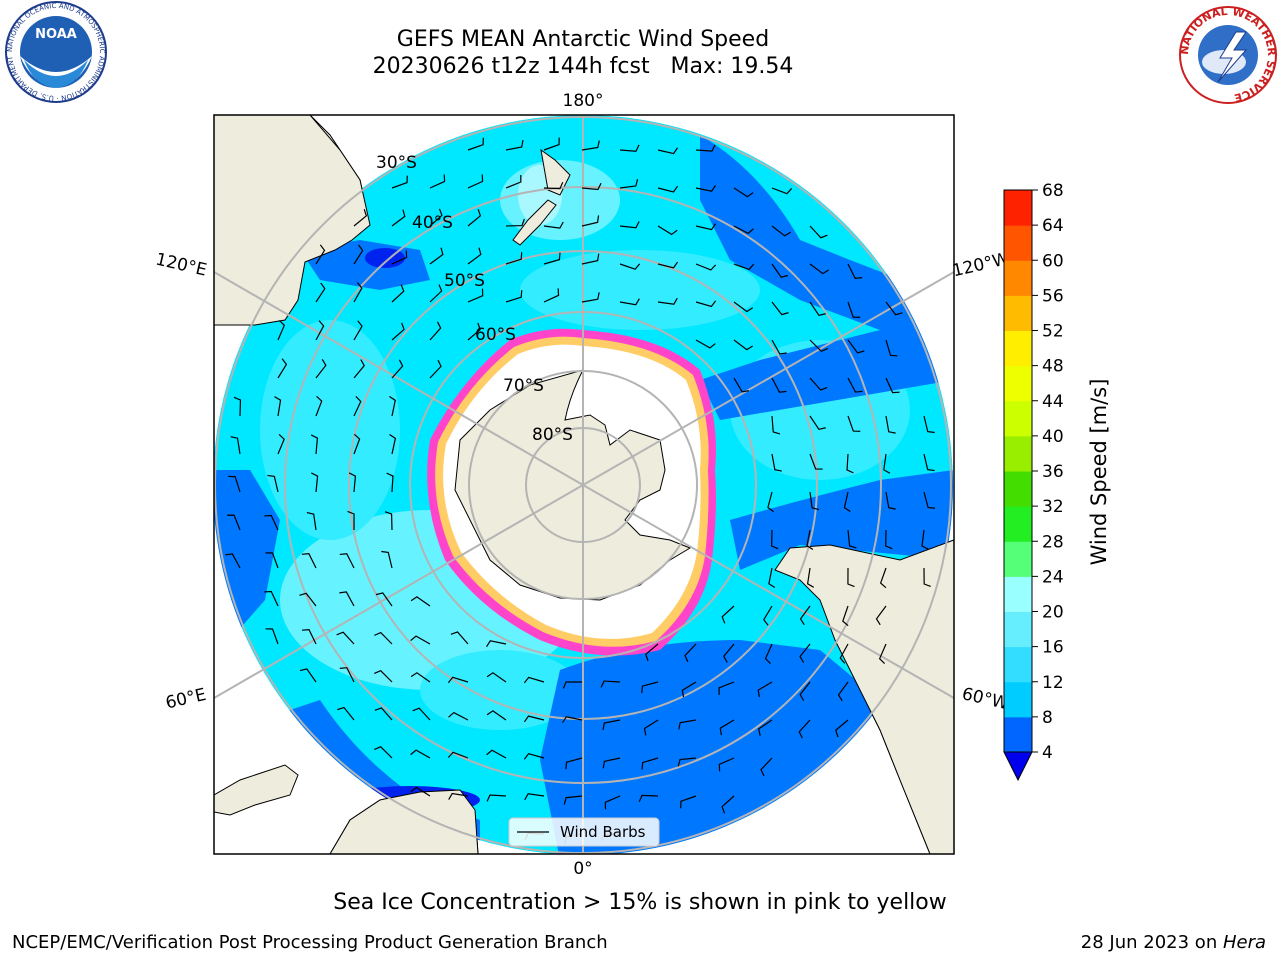 The image size is (1280, 960). What do you see at coordinates (256, 790) in the screenshot?
I see `madagascar-land` at bounding box center [256, 790].